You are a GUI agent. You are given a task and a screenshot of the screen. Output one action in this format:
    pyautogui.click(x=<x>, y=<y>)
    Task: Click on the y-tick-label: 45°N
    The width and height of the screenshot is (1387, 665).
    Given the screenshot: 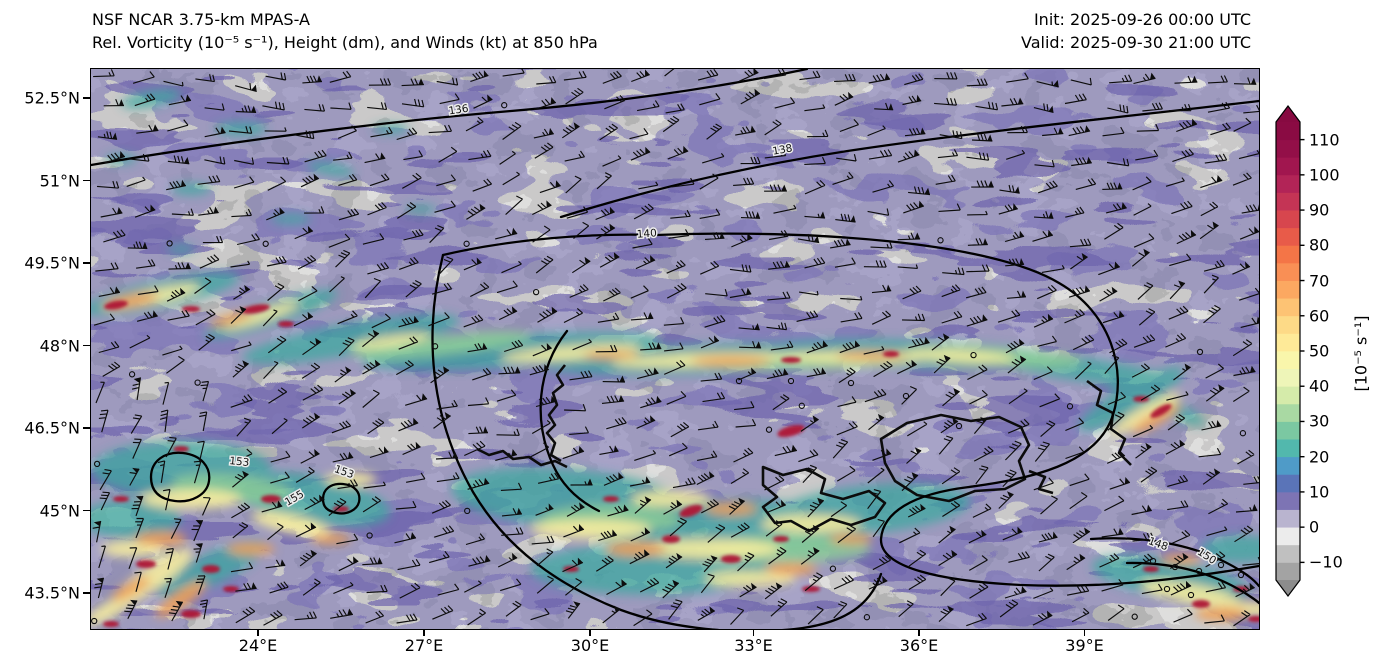 What is the action you would take?
    pyautogui.click(x=59, y=510)
    